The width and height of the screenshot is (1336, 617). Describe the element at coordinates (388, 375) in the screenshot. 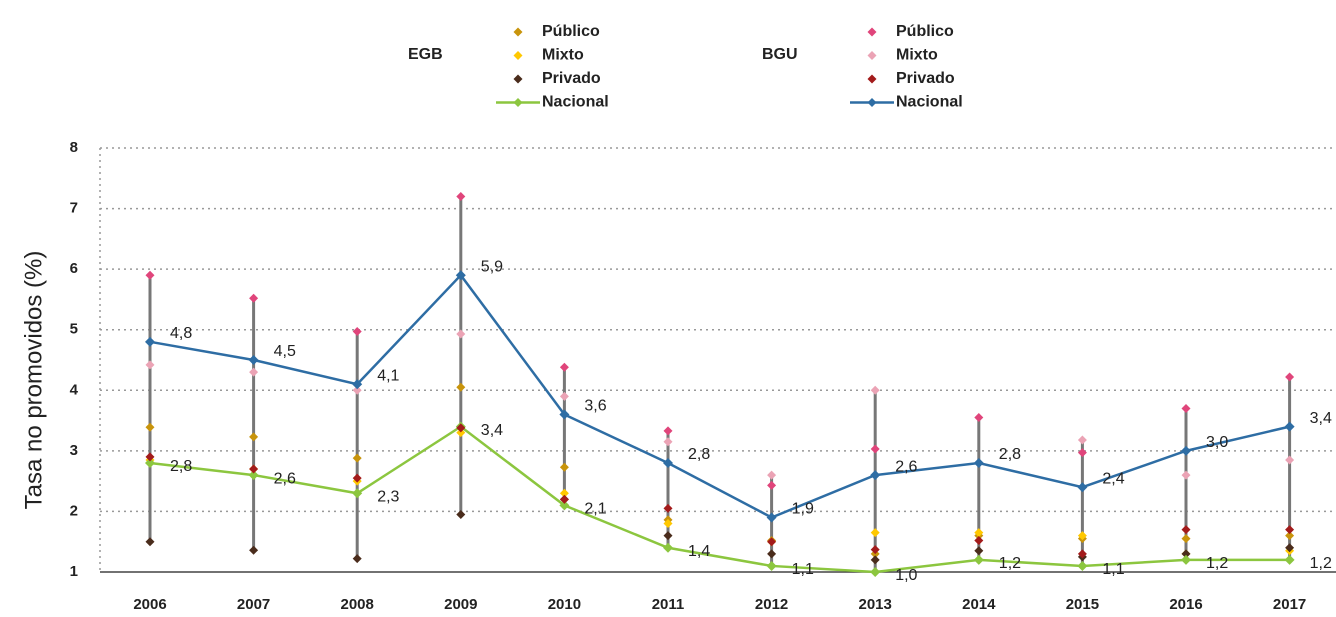

I see `data-label: 4,1` at that location.